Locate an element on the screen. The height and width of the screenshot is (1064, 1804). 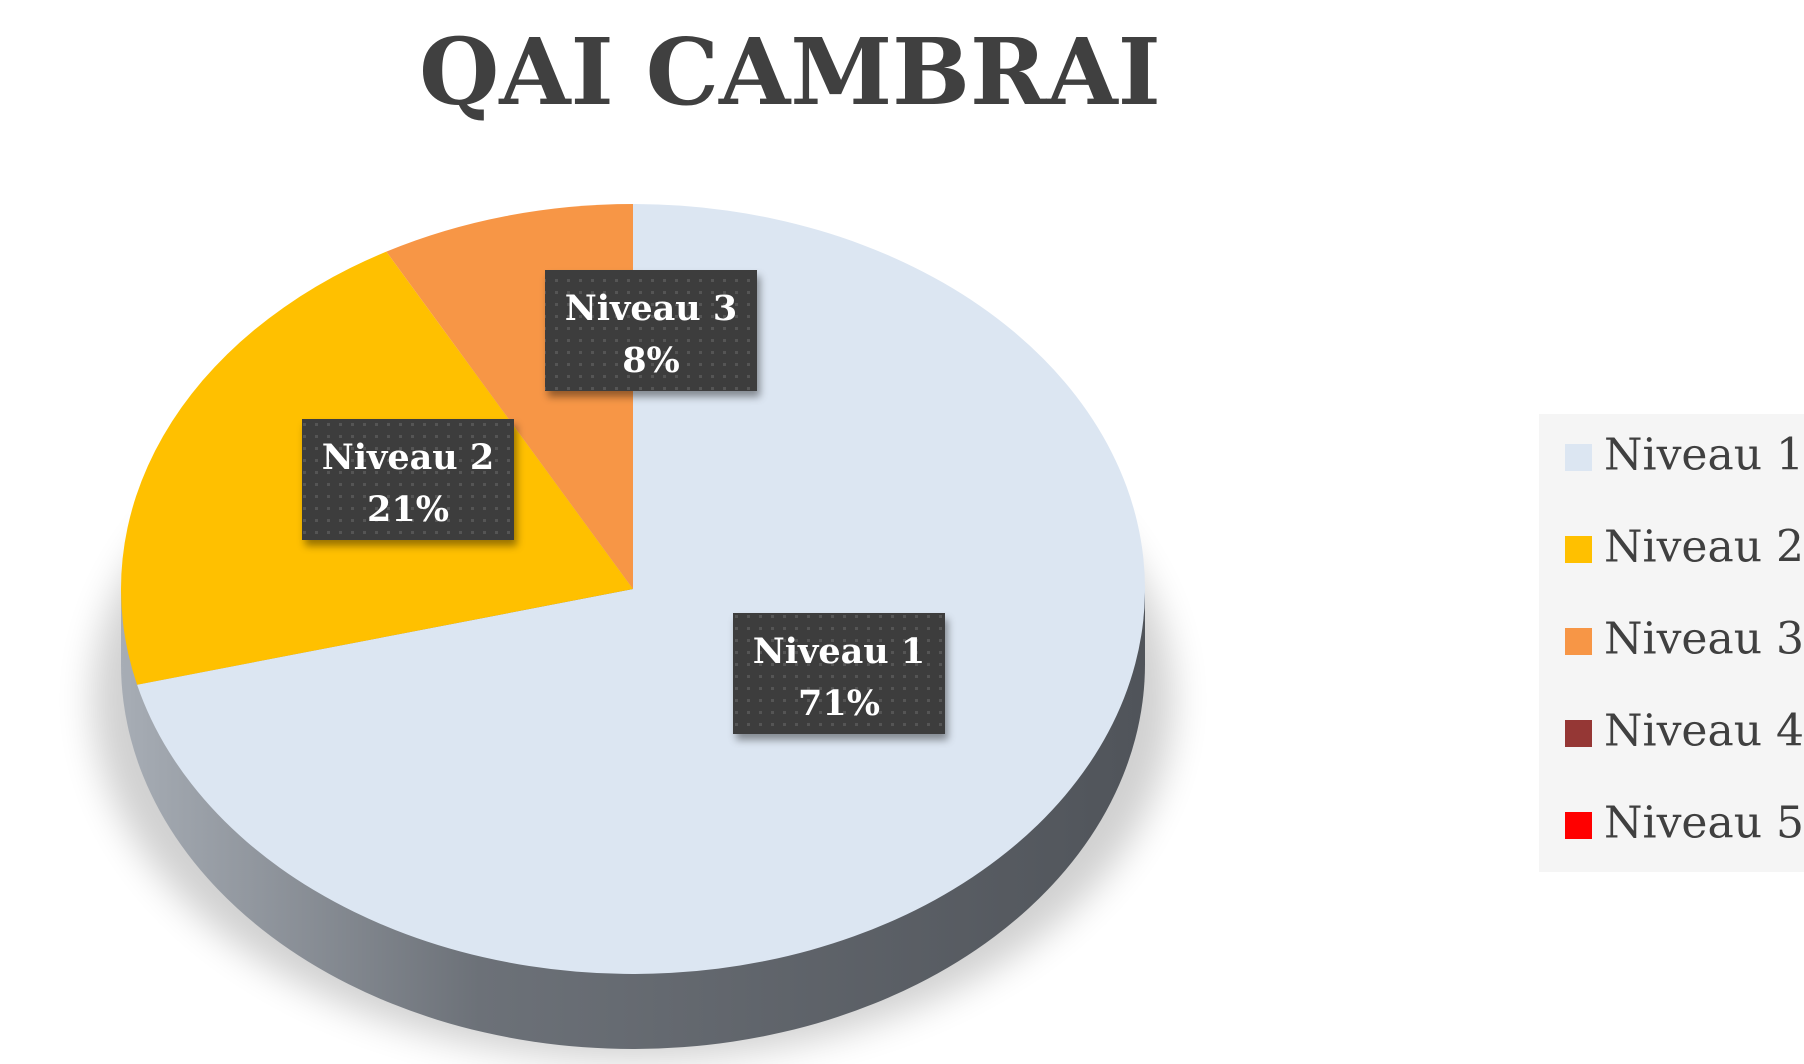
legend-label: Niveau 4 is located at coordinates (1704, 731).